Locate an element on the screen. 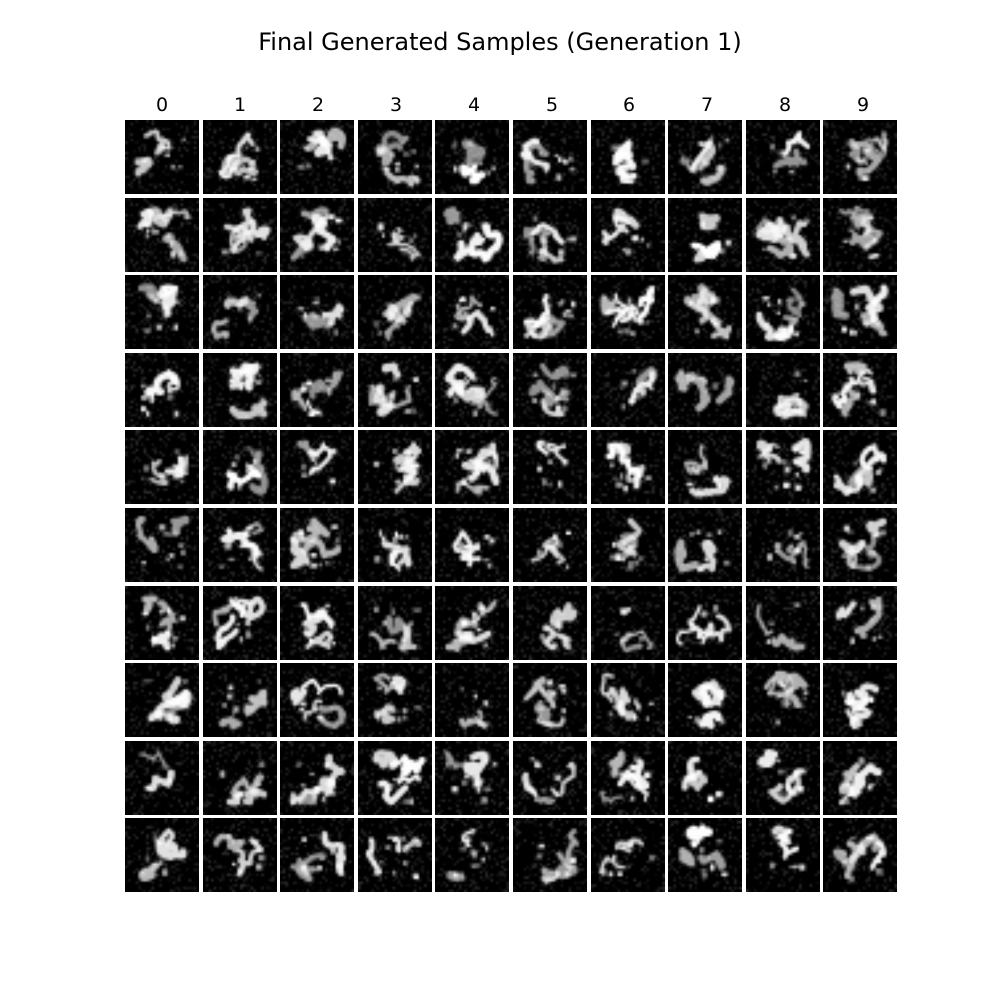 Image resolution: width=1000 pixels, height=1000 pixels. column-label-9: 9 is located at coordinates (863, 105).